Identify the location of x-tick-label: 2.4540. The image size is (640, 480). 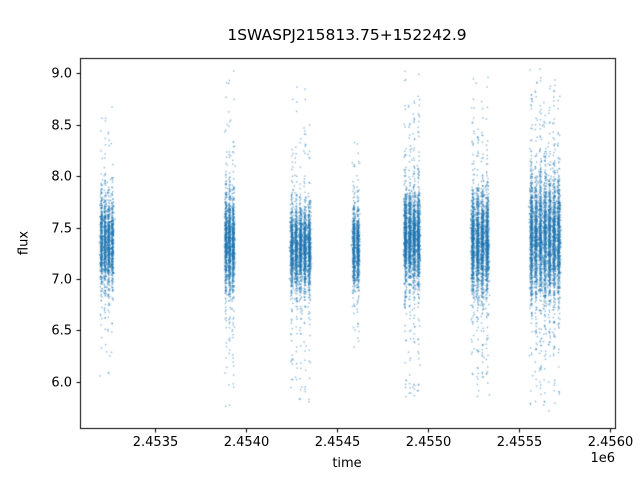
(246, 442).